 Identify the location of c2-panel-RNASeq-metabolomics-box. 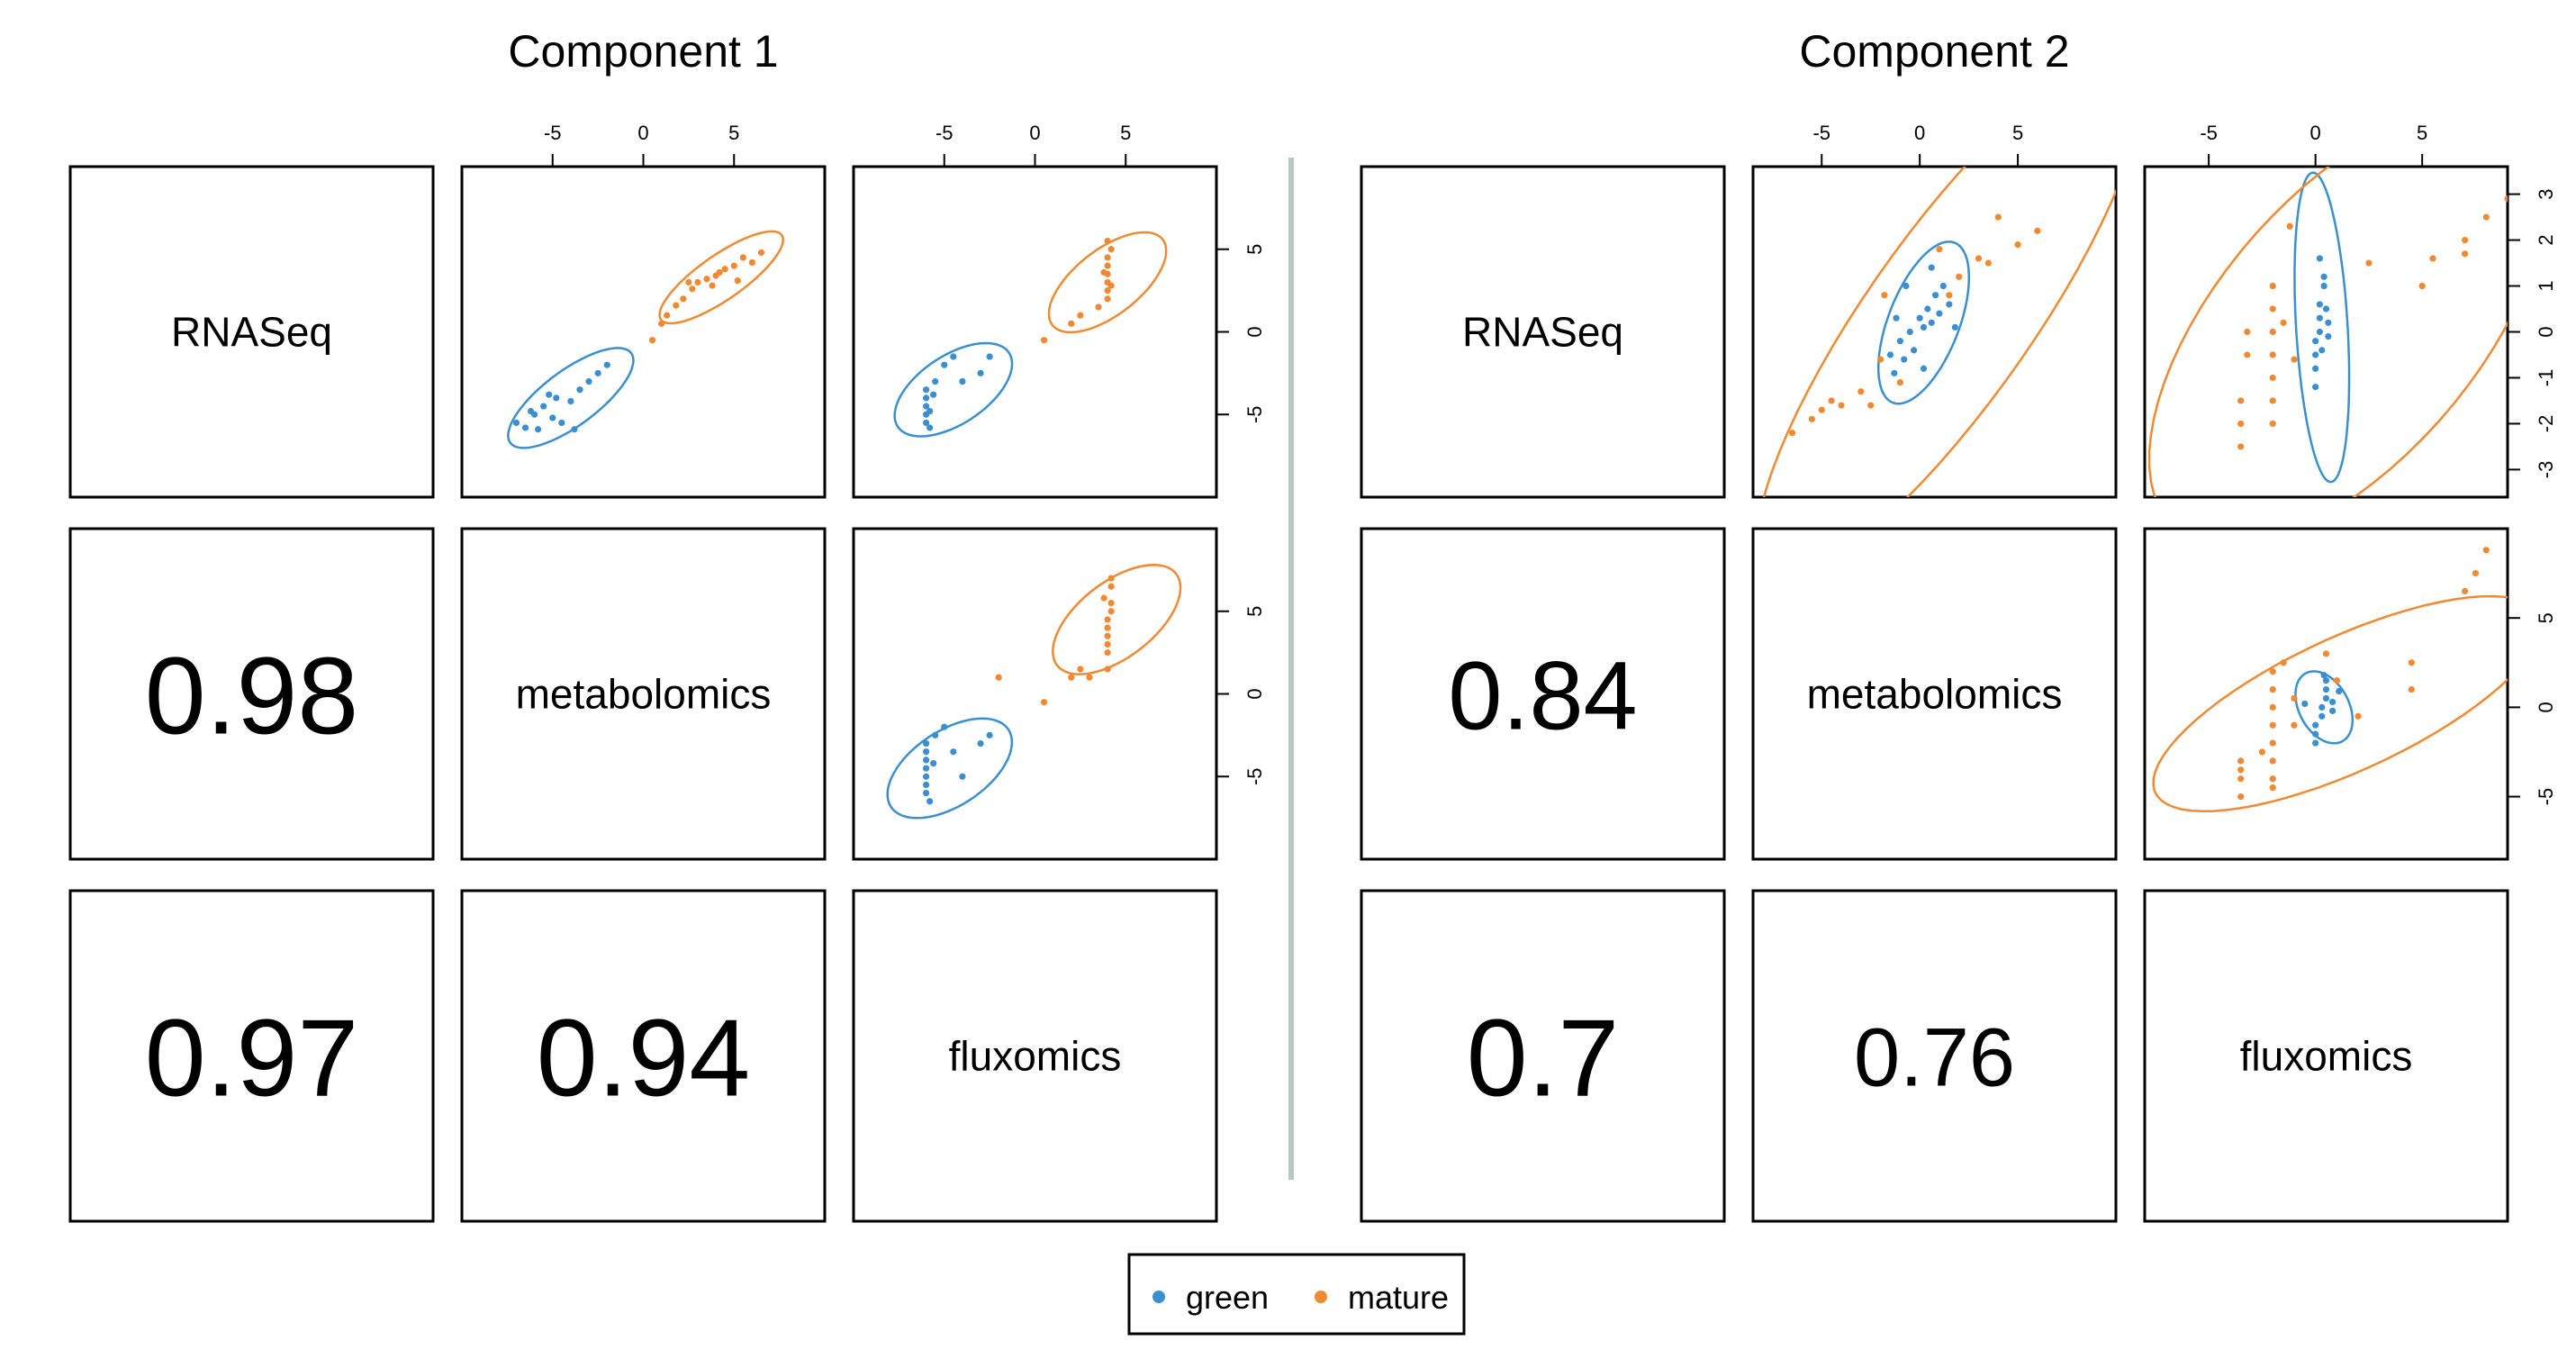
(1934, 332).